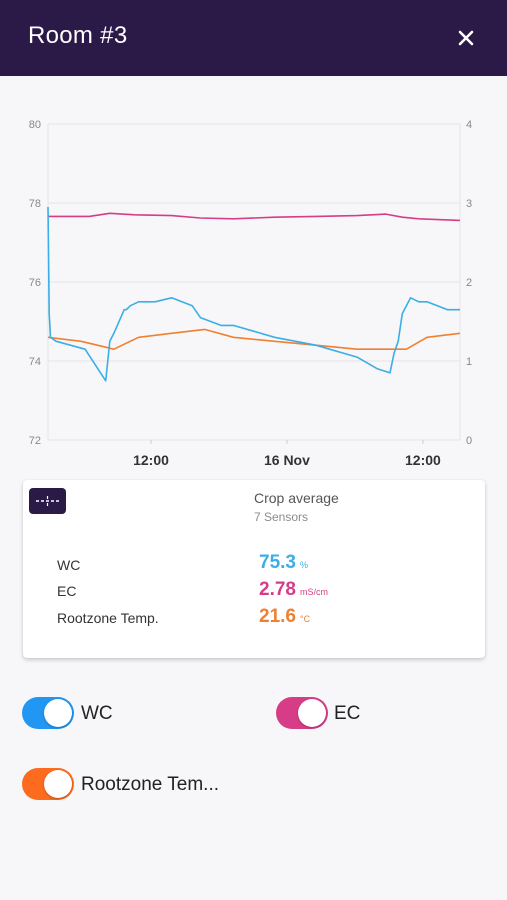 Image resolution: width=507 pixels, height=900 pixels. Describe the element at coordinates (67, 591) in the screenshot. I see `metric-label-ec: EC` at that location.